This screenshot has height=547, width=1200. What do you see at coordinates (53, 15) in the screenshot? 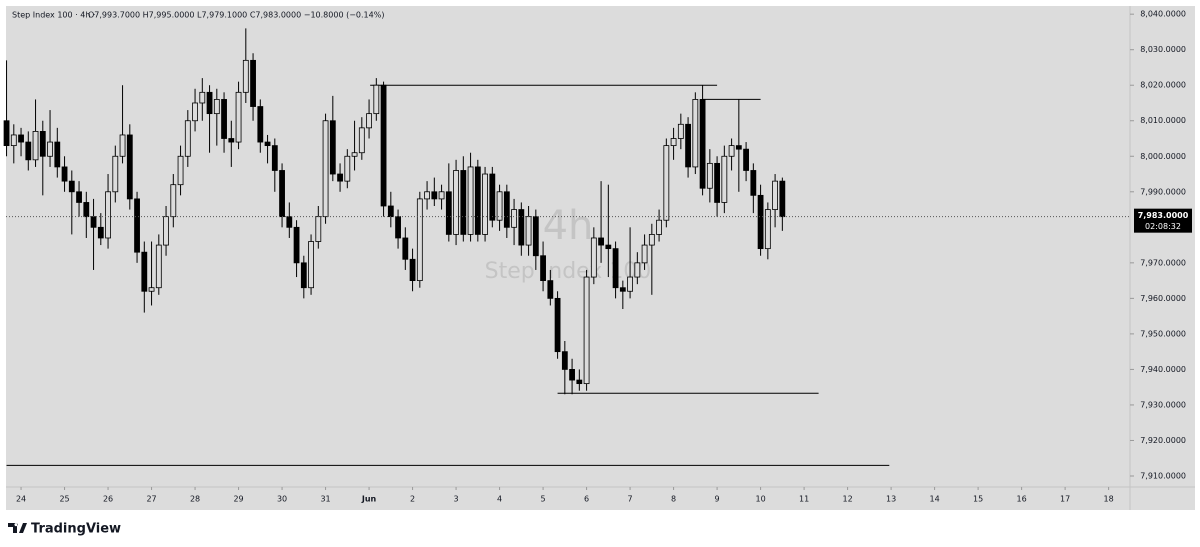
I see `symbol-title: Step Index 100 · 4h ·` at bounding box center [53, 15].